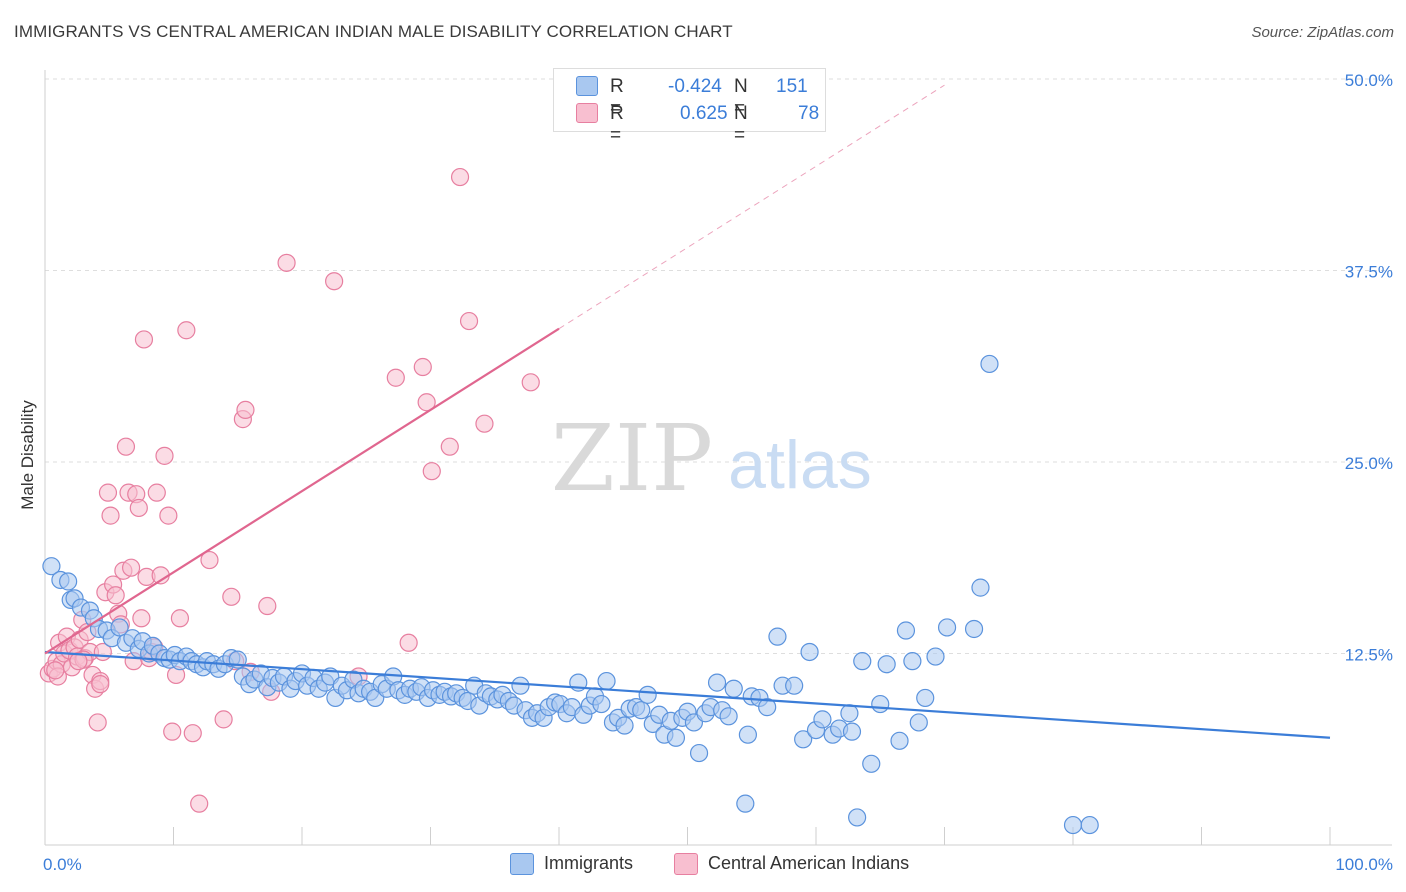 The image size is (1406, 892). Describe the element at coordinates (1369, 655) in the screenshot. I see `y-tick-label: 12.5%` at that location.